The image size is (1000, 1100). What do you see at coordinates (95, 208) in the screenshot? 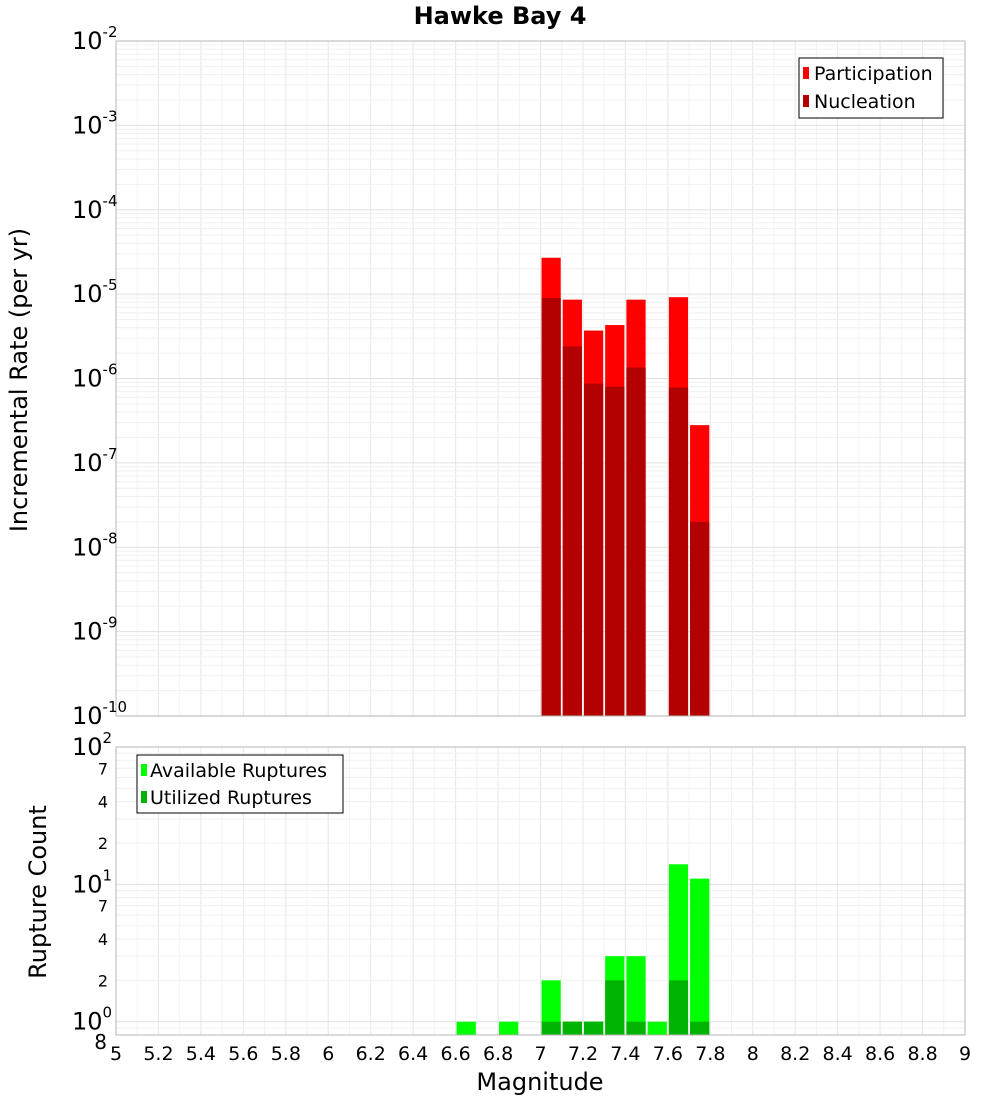
I see `rate-y-tick-label: 10⁻⁴` at bounding box center [95, 208].